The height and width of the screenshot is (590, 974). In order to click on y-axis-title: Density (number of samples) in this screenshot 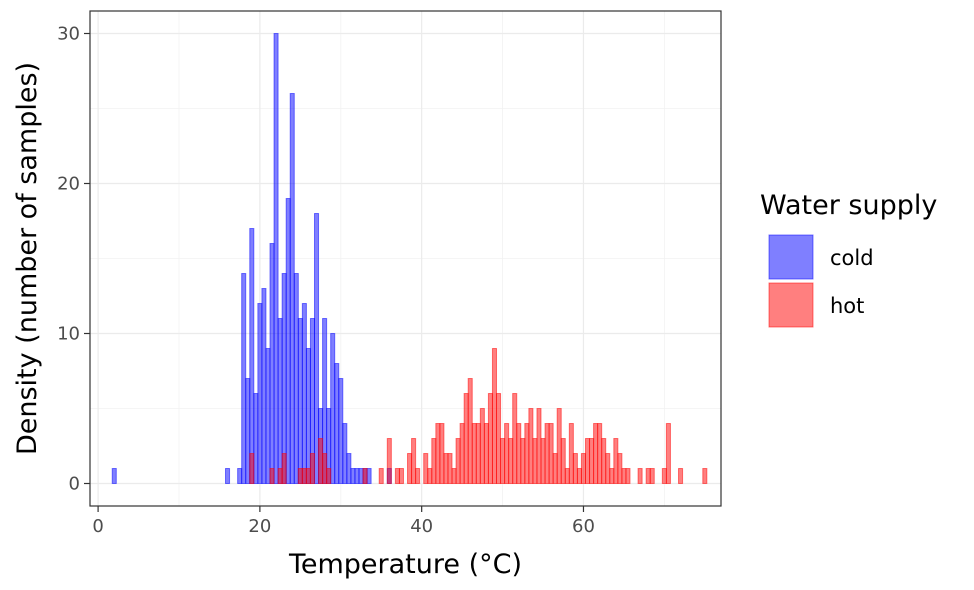, I will do `click(27, 258)`.